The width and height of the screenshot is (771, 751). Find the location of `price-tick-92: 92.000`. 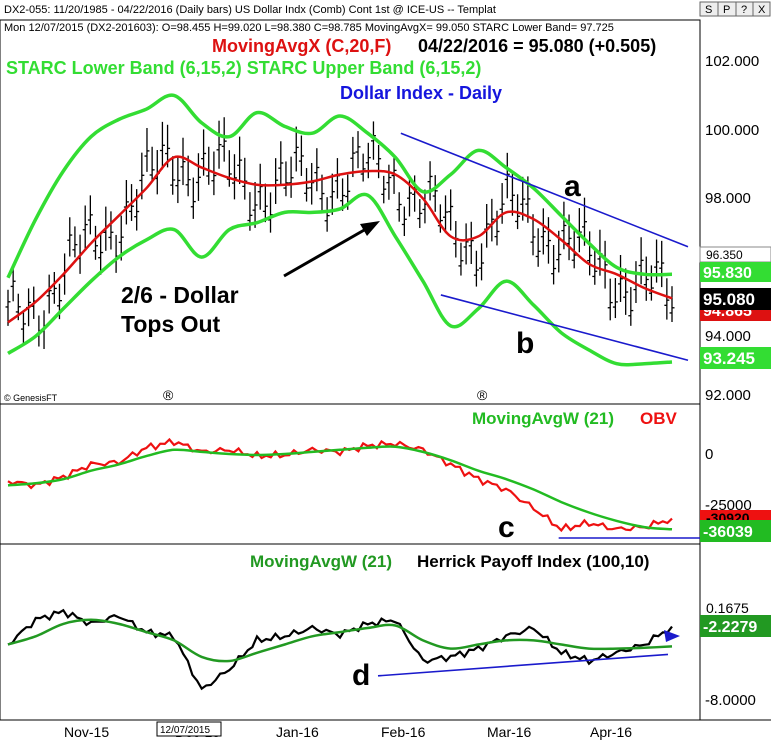

price-tick-92: 92.000 is located at coordinates (728, 395).